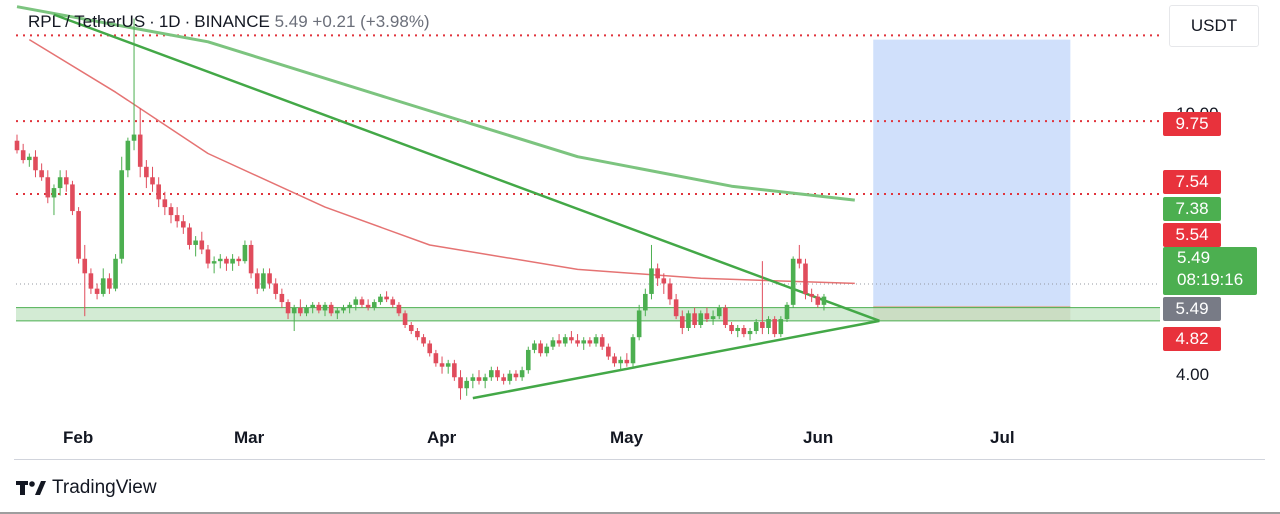 This screenshot has height=514, width=1280. I want to click on brand-name: TradingView, so click(104, 487).